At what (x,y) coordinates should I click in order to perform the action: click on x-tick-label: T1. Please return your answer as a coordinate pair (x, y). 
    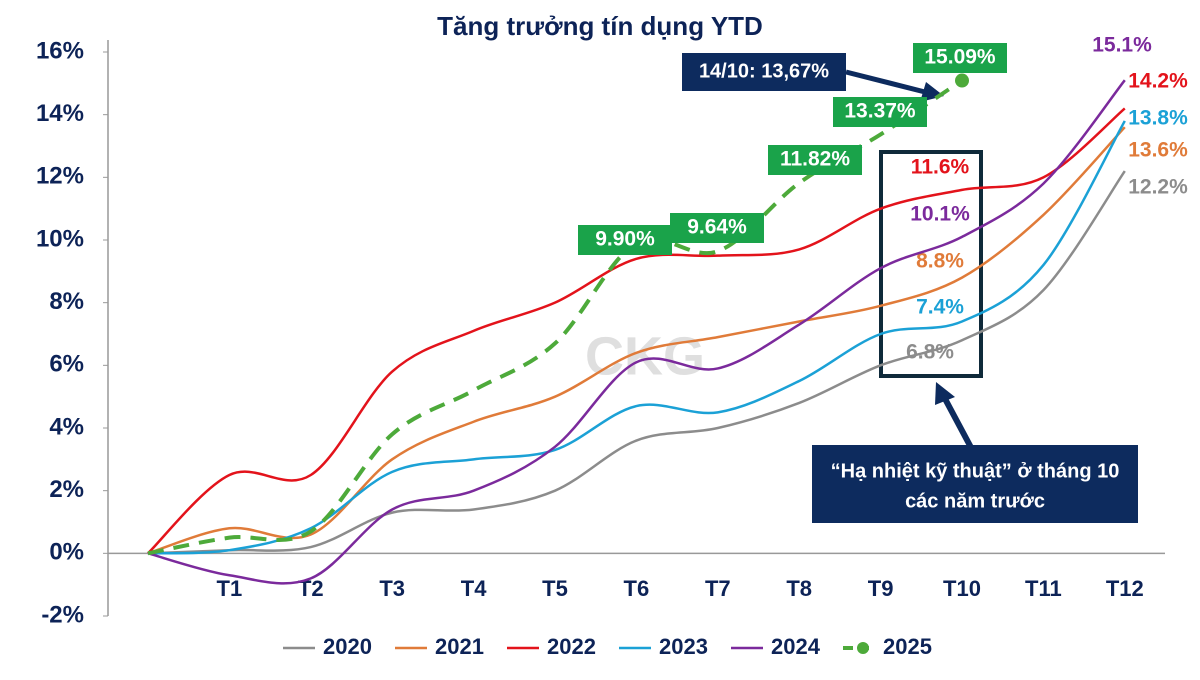
    Looking at the image, I should click on (230, 588).